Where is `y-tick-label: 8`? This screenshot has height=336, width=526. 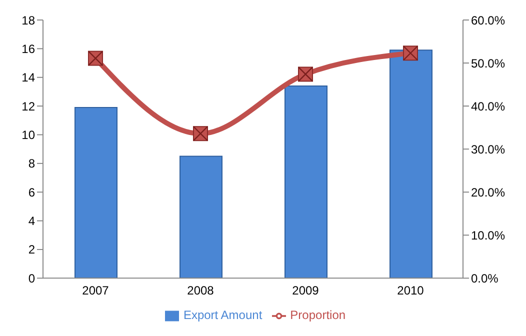
y-tick-label: 8 is located at coordinates (32, 163).